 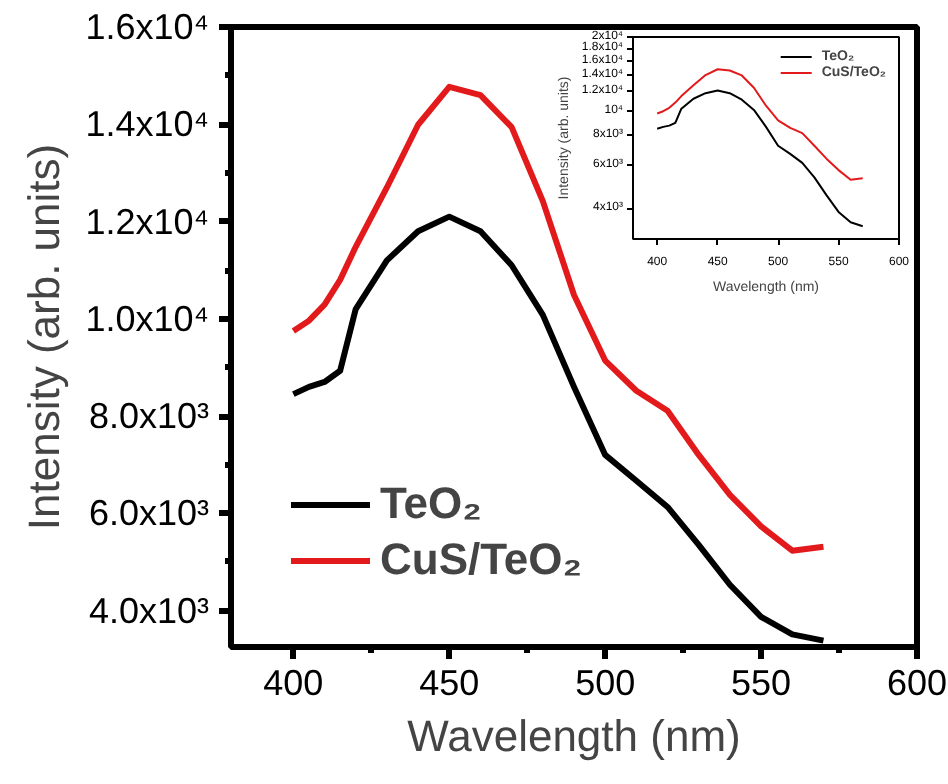 I want to click on y-axis-title: Intensity (arb. units), so click(x=44, y=337).